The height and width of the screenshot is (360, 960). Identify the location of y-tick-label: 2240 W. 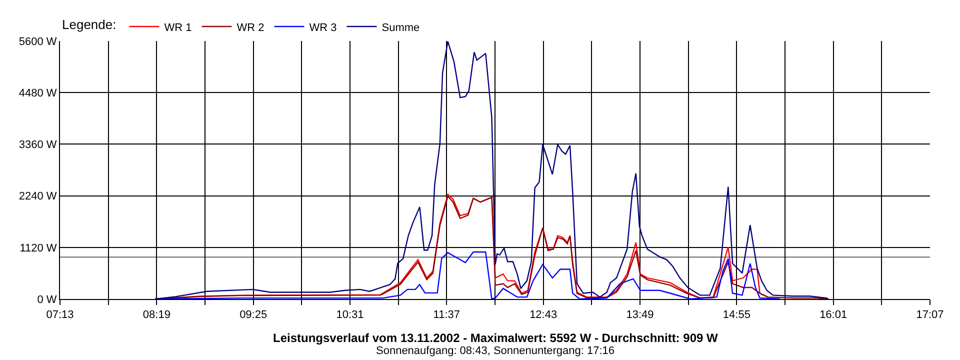
(38, 196).